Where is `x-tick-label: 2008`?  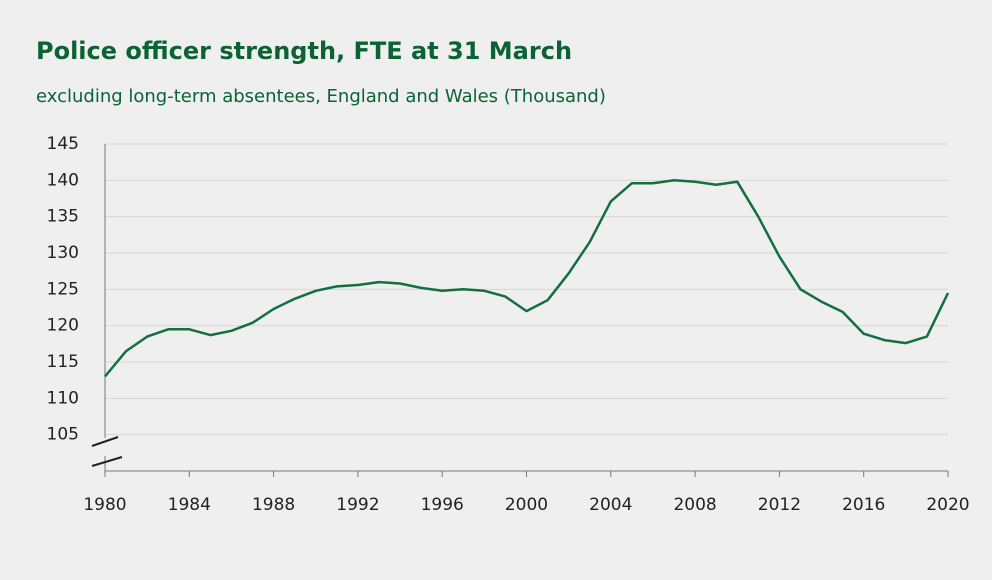 x-tick-label: 2008 is located at coordinates (694, 505).